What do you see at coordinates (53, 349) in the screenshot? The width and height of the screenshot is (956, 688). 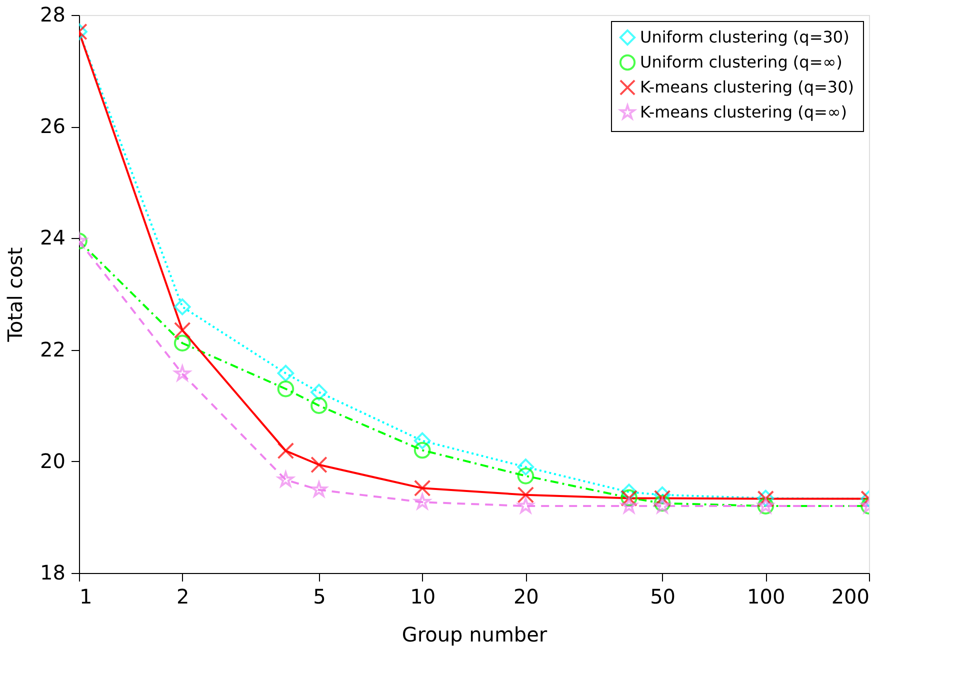 I see `y-tick-label: 22` at bounding box center [53, 349].